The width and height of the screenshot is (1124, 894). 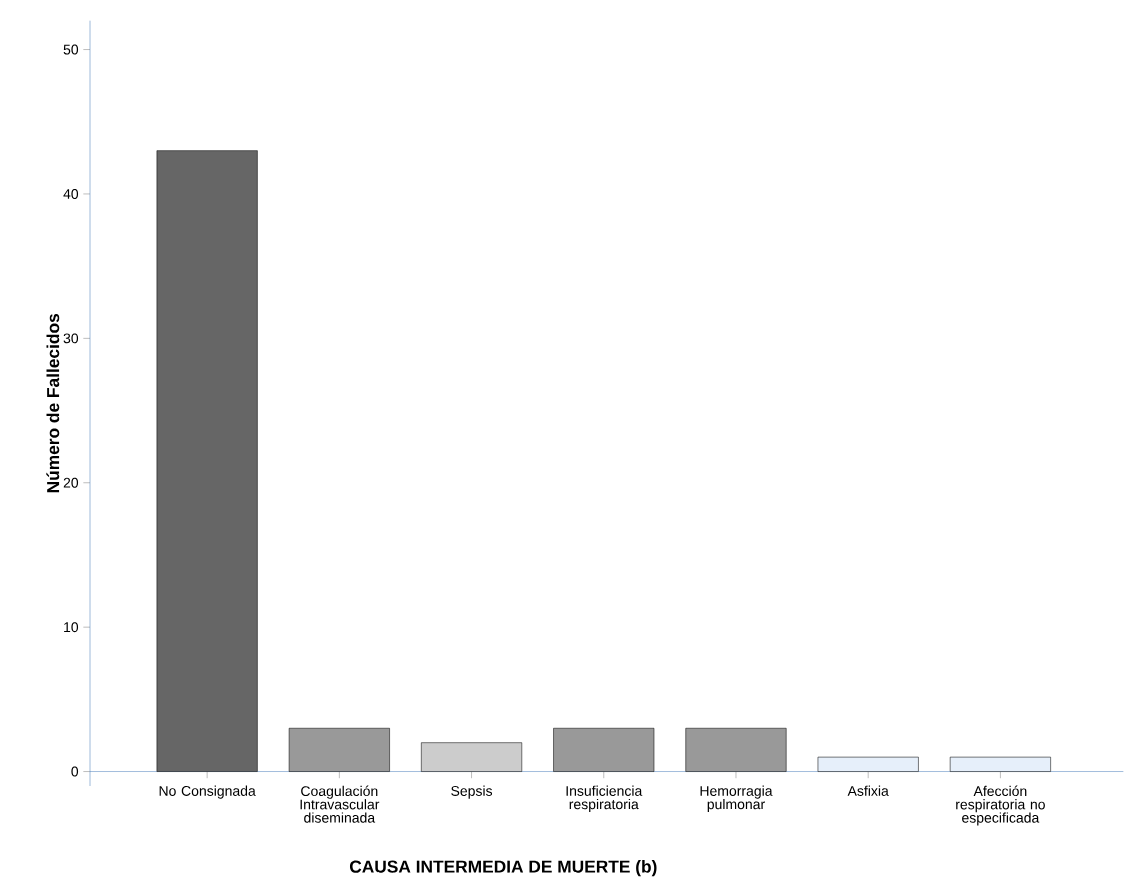 What do you see at coordinates (71, 482) in the screenshot?
I see `y-tick-label: 20` at bounding box center [71, 482].